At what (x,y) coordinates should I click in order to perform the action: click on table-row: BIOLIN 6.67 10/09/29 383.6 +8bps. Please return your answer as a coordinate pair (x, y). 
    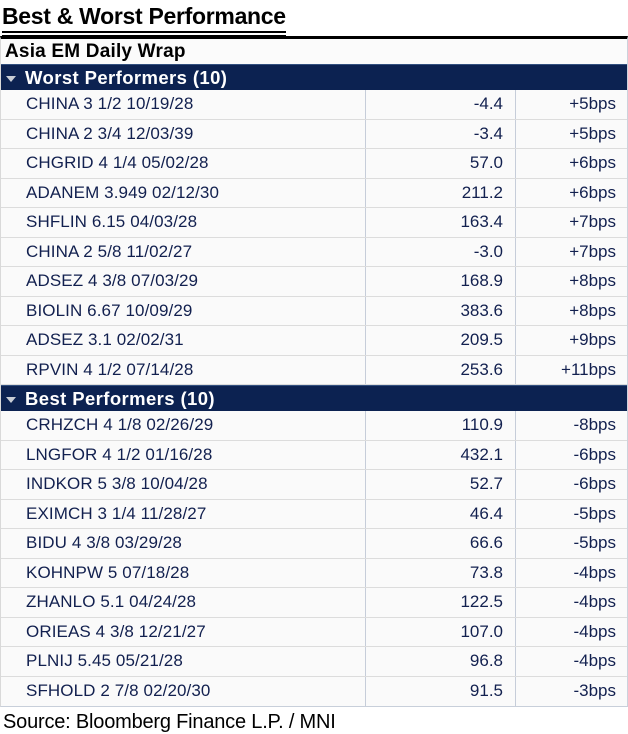
    Looking at the image, I should click on (314, 311).